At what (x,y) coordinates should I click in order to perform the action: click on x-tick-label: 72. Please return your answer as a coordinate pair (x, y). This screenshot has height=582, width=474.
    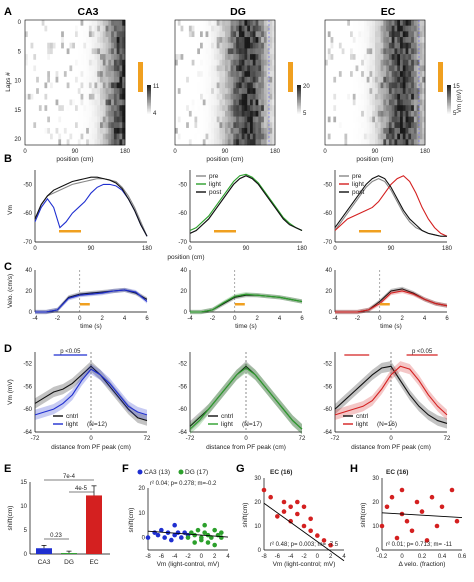
    Looking at the image, I should click on (302, 439).